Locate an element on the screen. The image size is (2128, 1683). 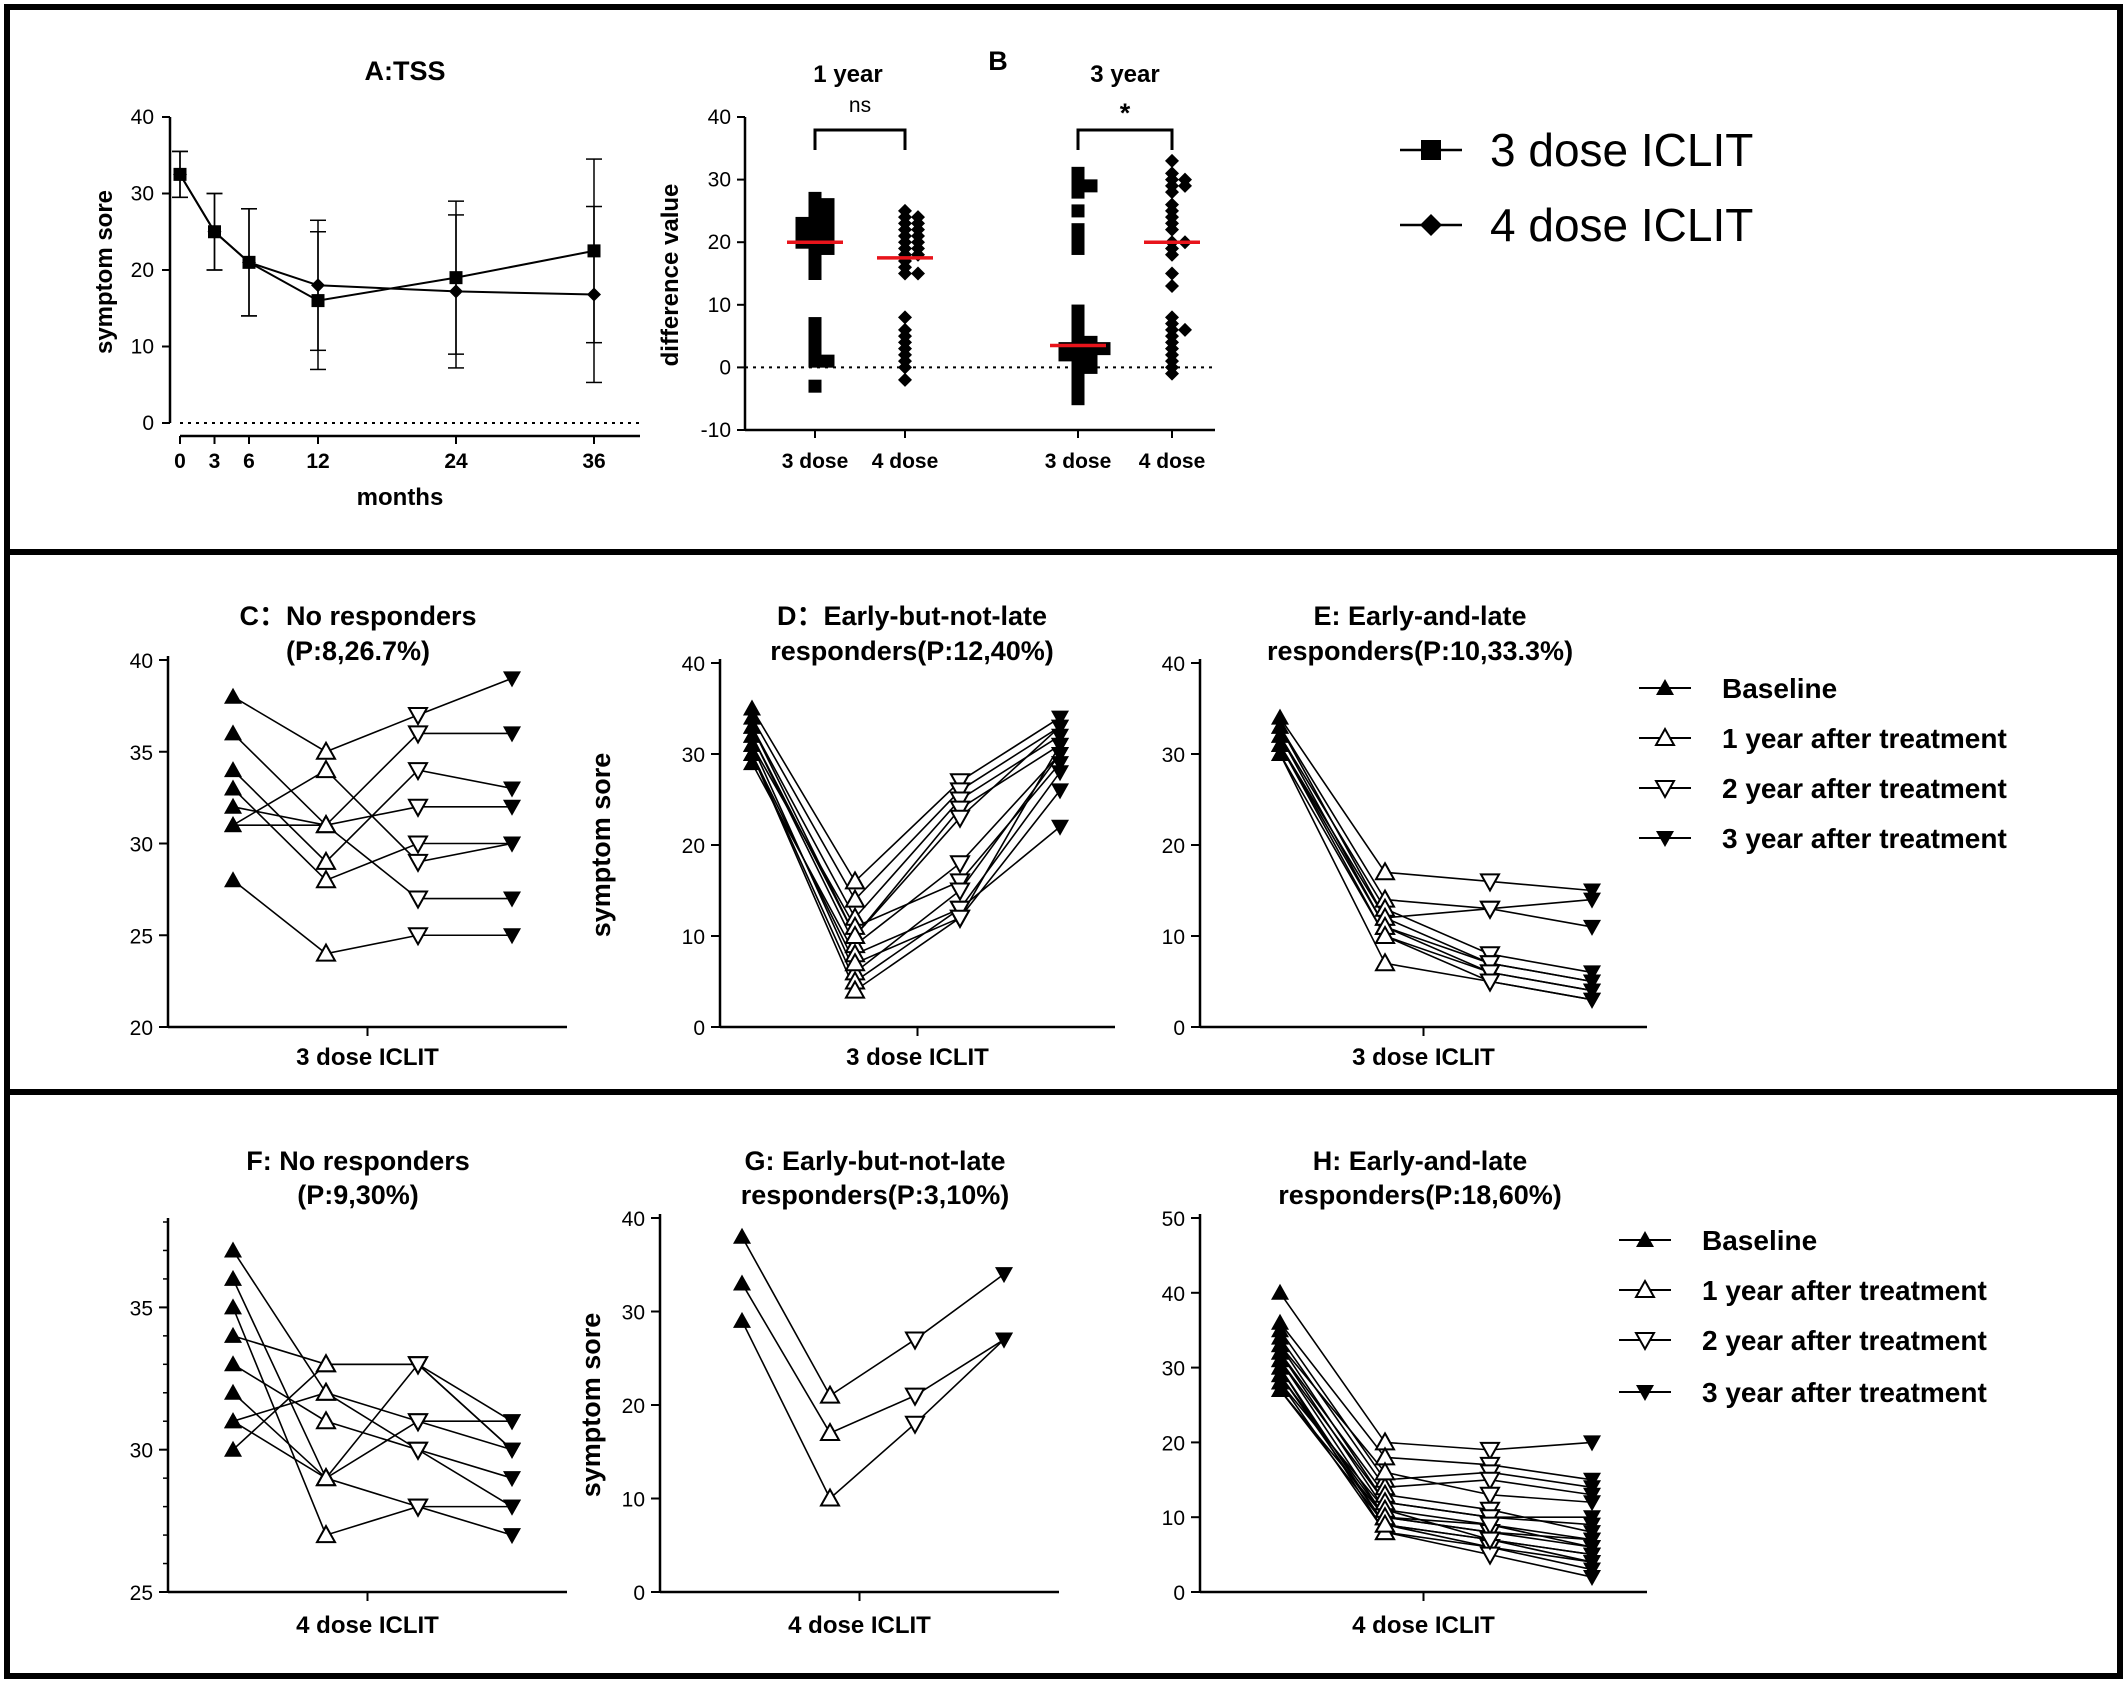
y-tick-label: 40 is located at coordinates (693, 664).